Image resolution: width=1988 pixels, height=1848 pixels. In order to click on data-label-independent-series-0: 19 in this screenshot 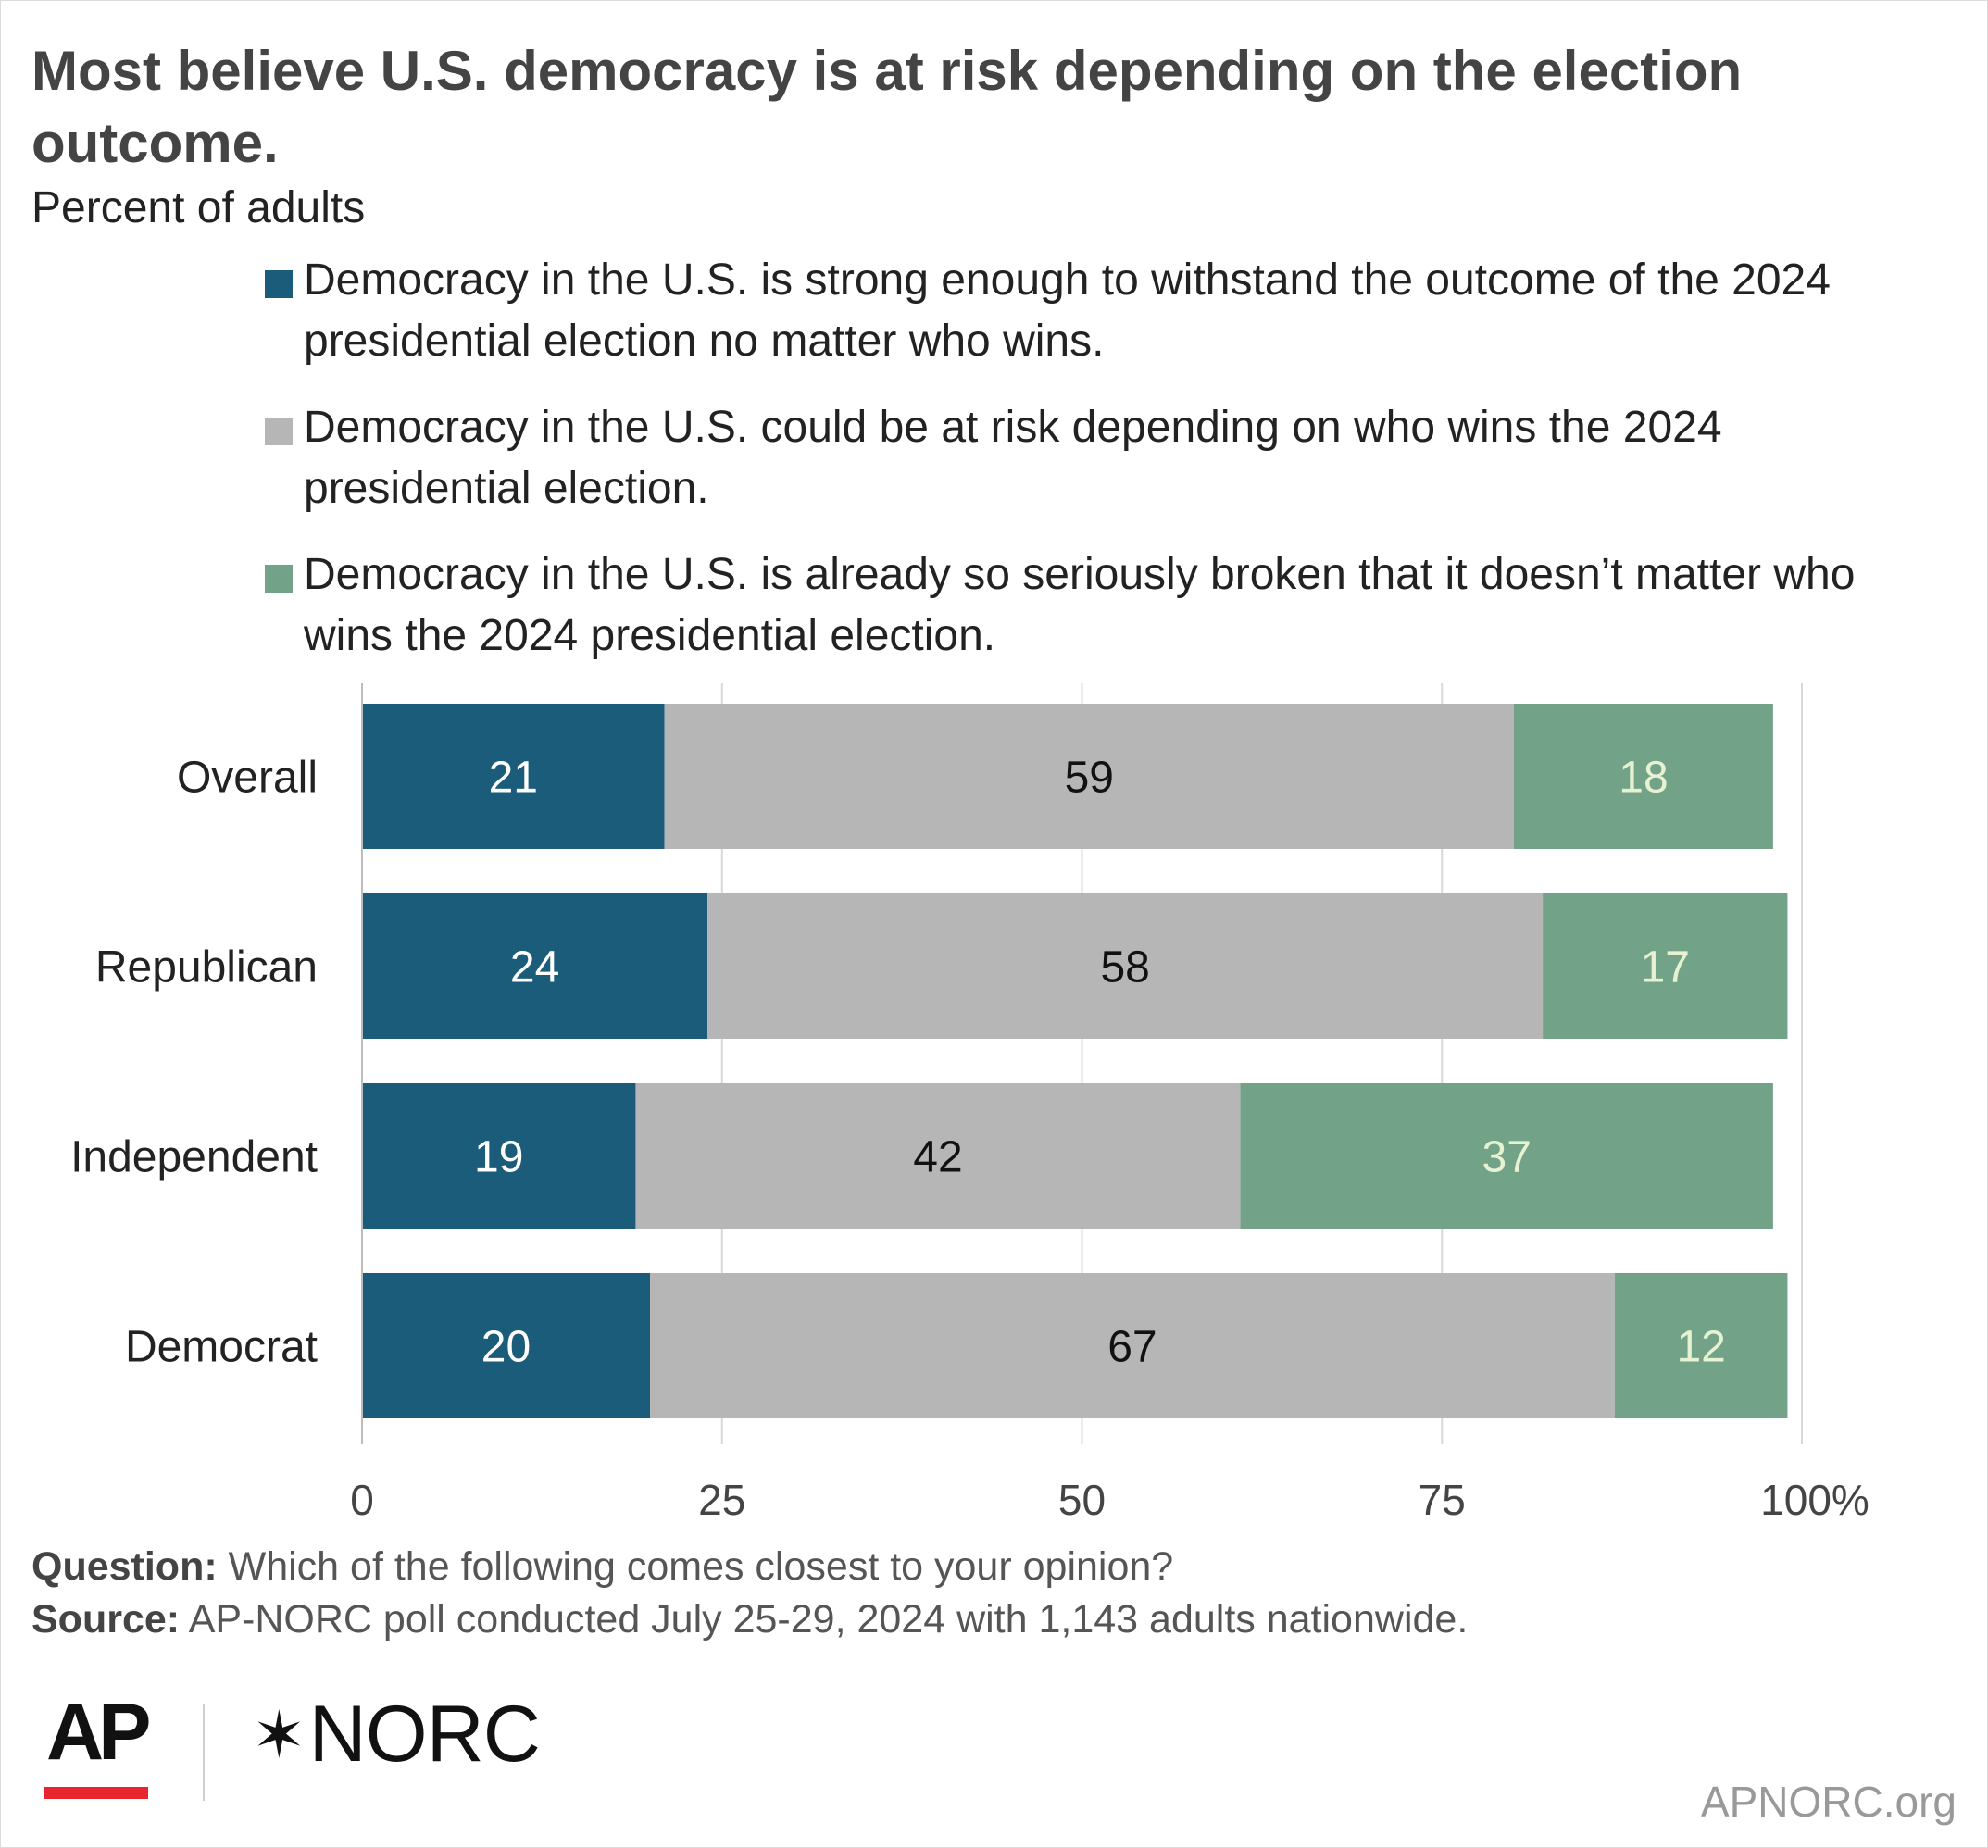, I will do `click(498, 1157)`.